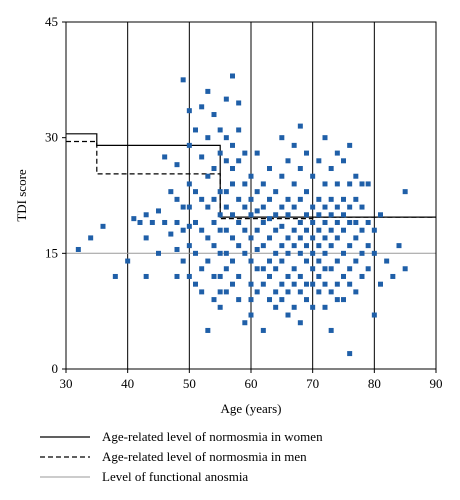 The image size is (460, 500). Describe the element at coordinates (374, 383) in the screenshot. I see `x-tick-label: 80` at that location.